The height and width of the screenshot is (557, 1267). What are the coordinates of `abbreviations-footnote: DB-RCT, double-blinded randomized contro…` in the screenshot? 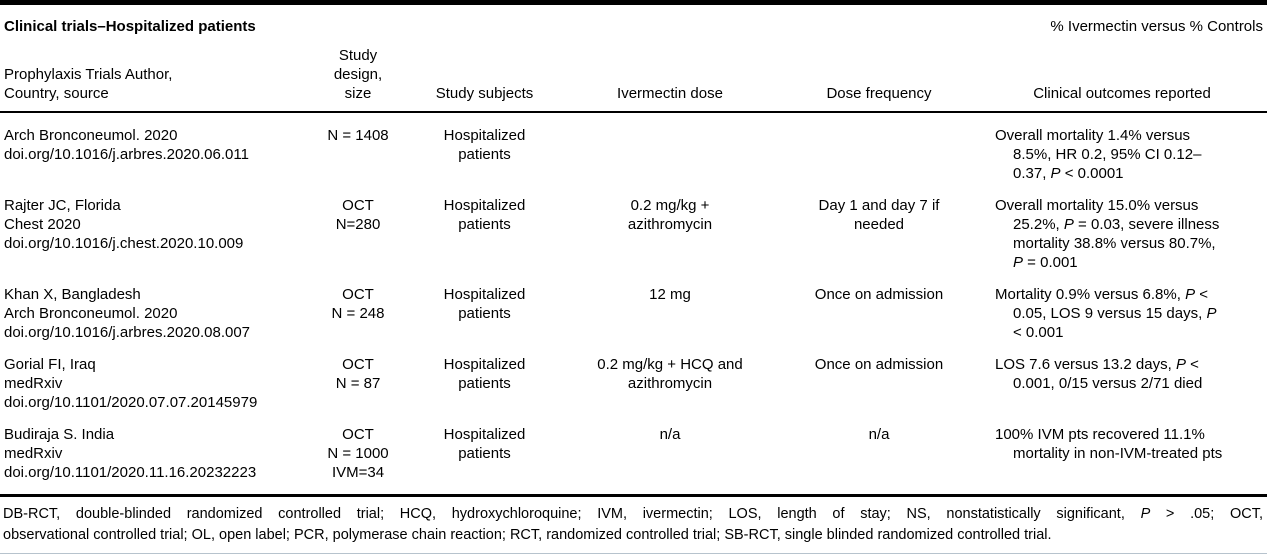 It's located at (633, 521).